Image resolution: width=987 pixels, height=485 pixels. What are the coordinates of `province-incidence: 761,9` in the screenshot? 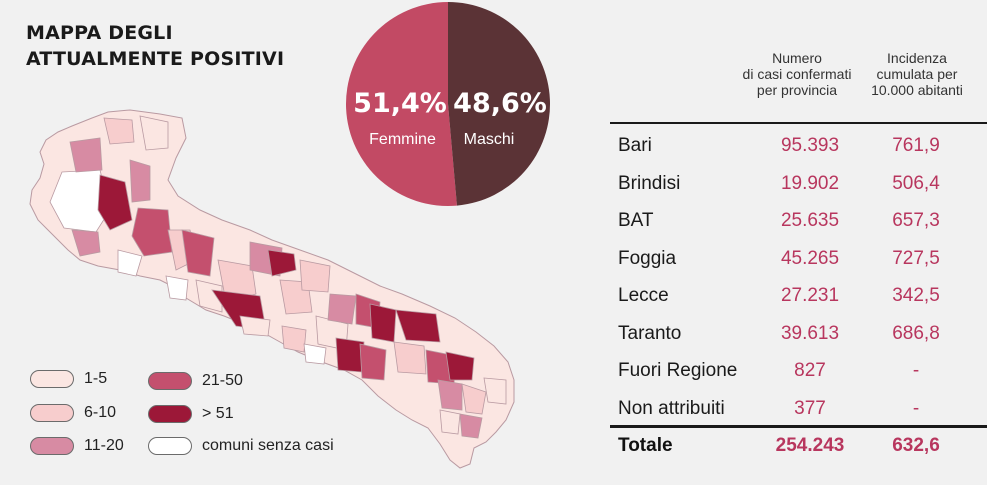 It's located at (916, 145).